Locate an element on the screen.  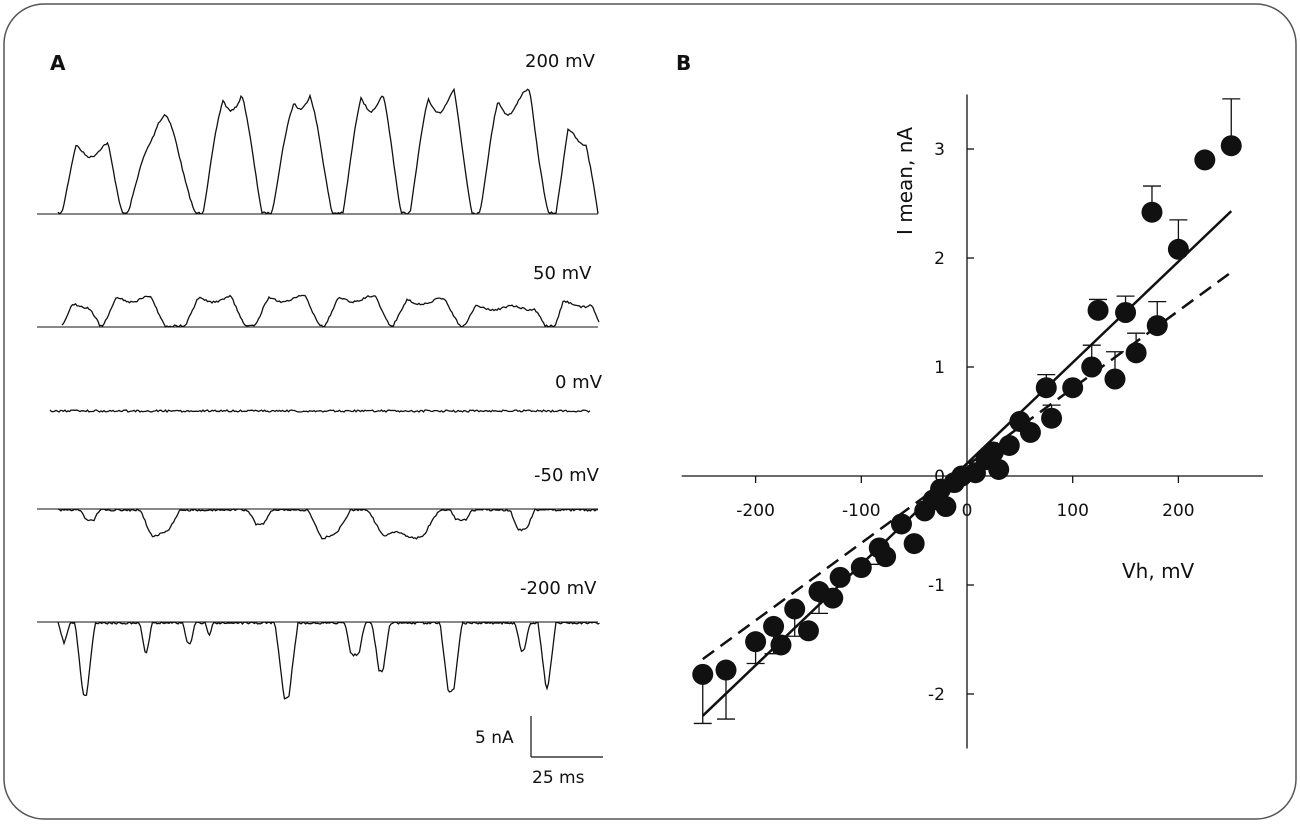
scale-label-time: 25 ms is located at coordinates (558, 778).